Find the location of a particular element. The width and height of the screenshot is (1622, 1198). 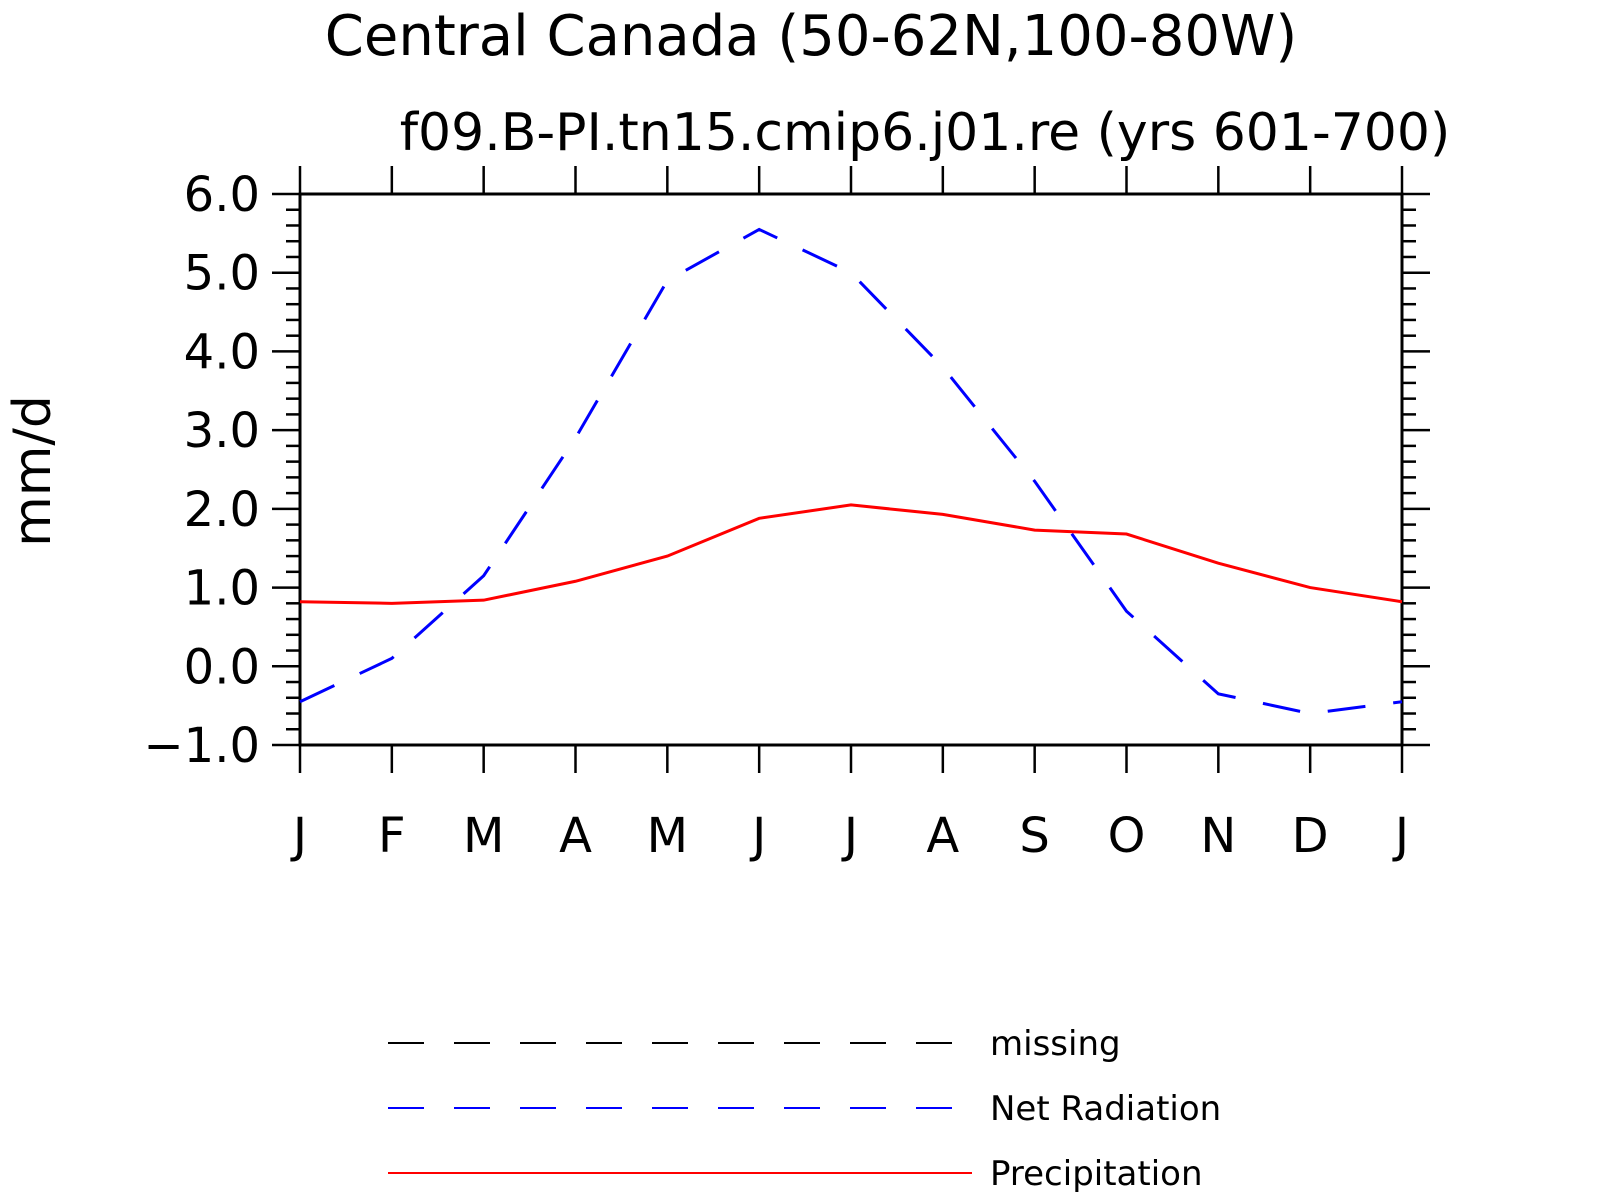

x-tick-label: N is located at coordinates (1218, 836).